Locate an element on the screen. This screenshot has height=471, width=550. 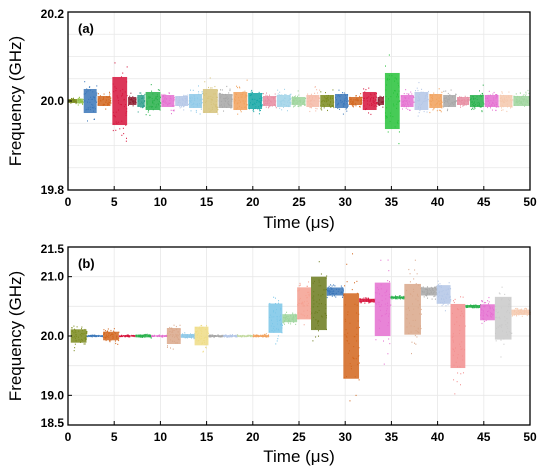
panel-b-y-tick-label: 21.0 is located at coordinates (53, 277).